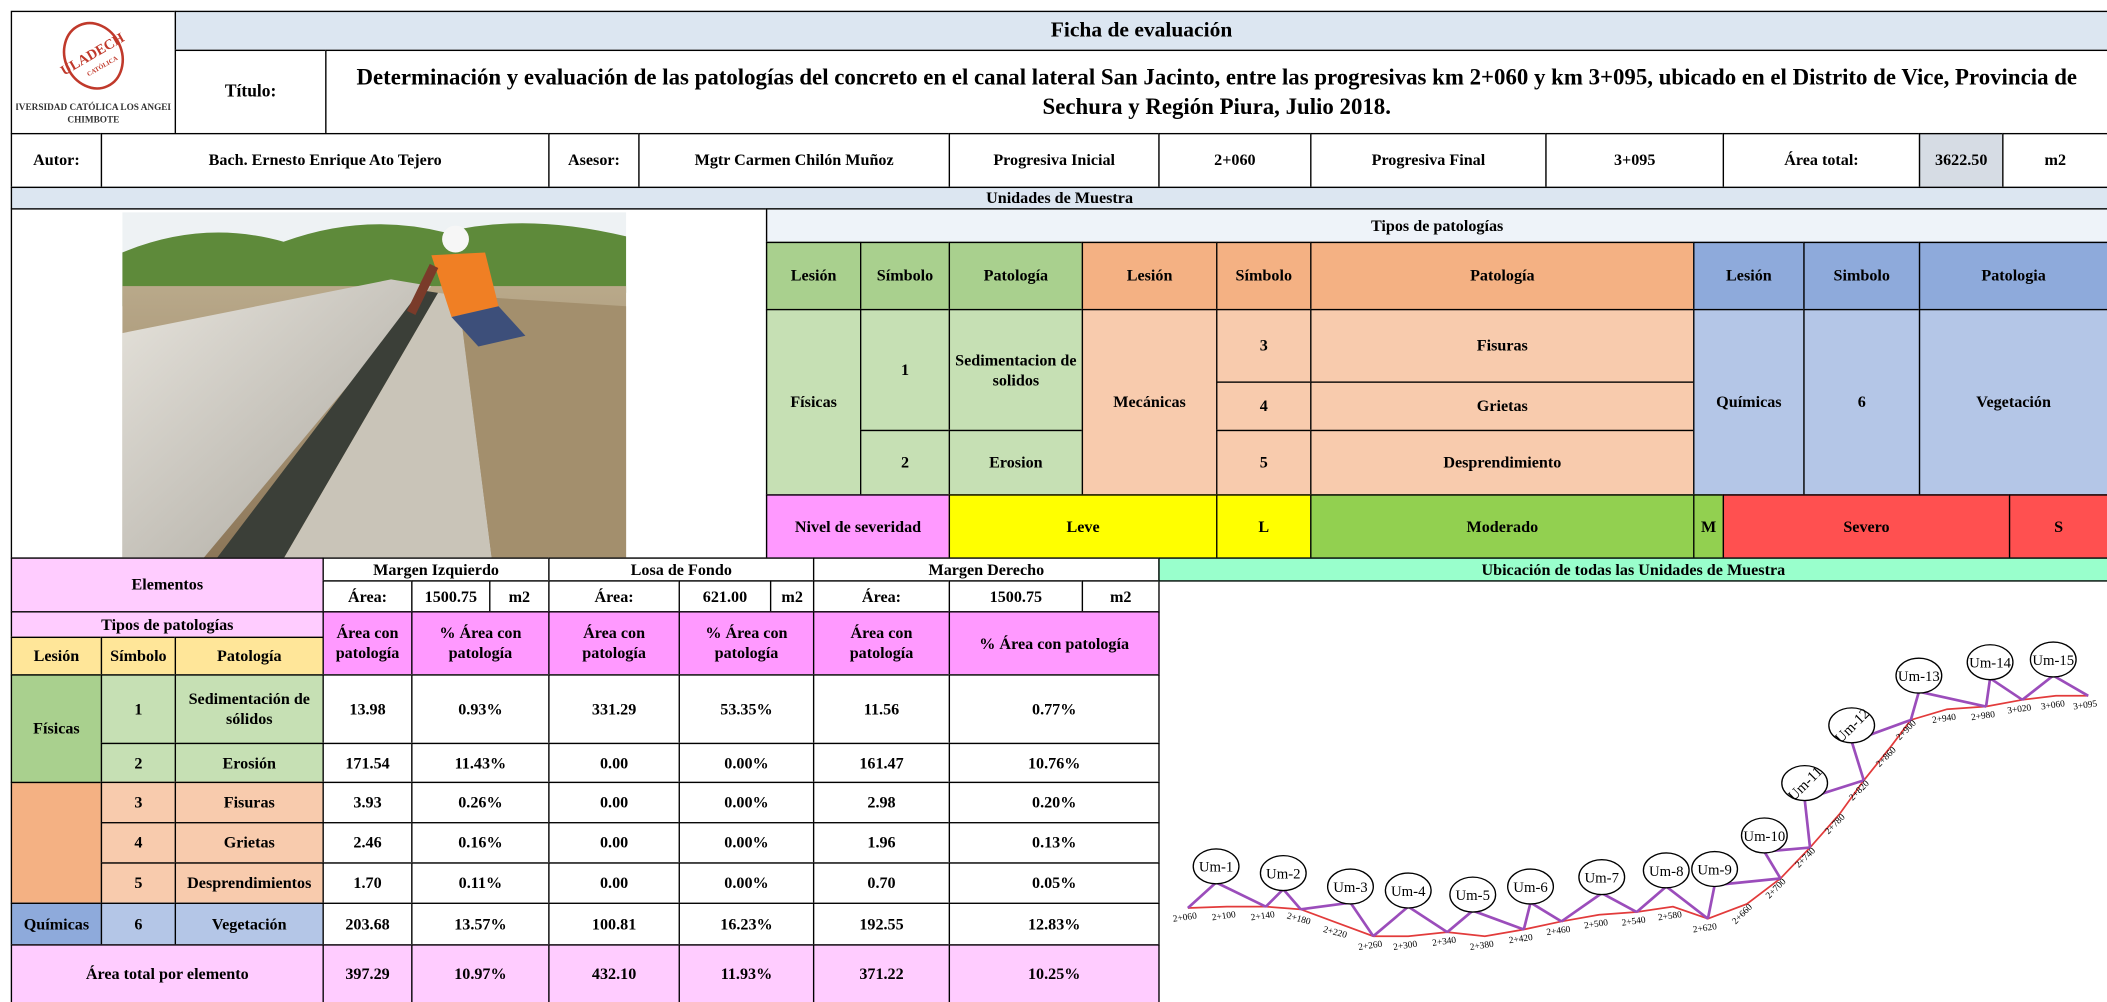 Image resolution: width=2107 pixels, height=1002 pixels. Describe the element at coordinates (2053, 661) in the screenshot. I see `unit-label: Um-15` at that location.